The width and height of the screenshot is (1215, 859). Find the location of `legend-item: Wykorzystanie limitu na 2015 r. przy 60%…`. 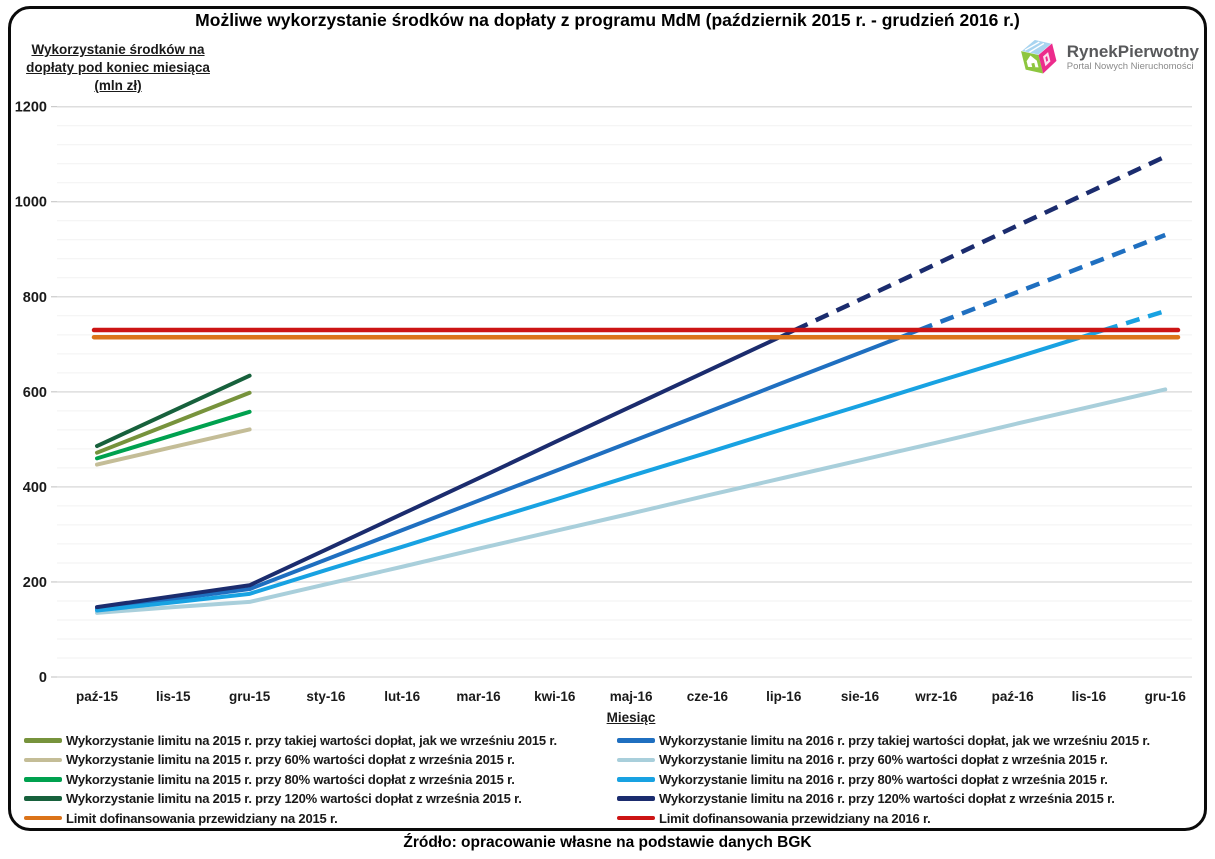

legend-item: Wykorzystanie limitu na 2015 r. przy 60%… is located at coordinates (269, 759).